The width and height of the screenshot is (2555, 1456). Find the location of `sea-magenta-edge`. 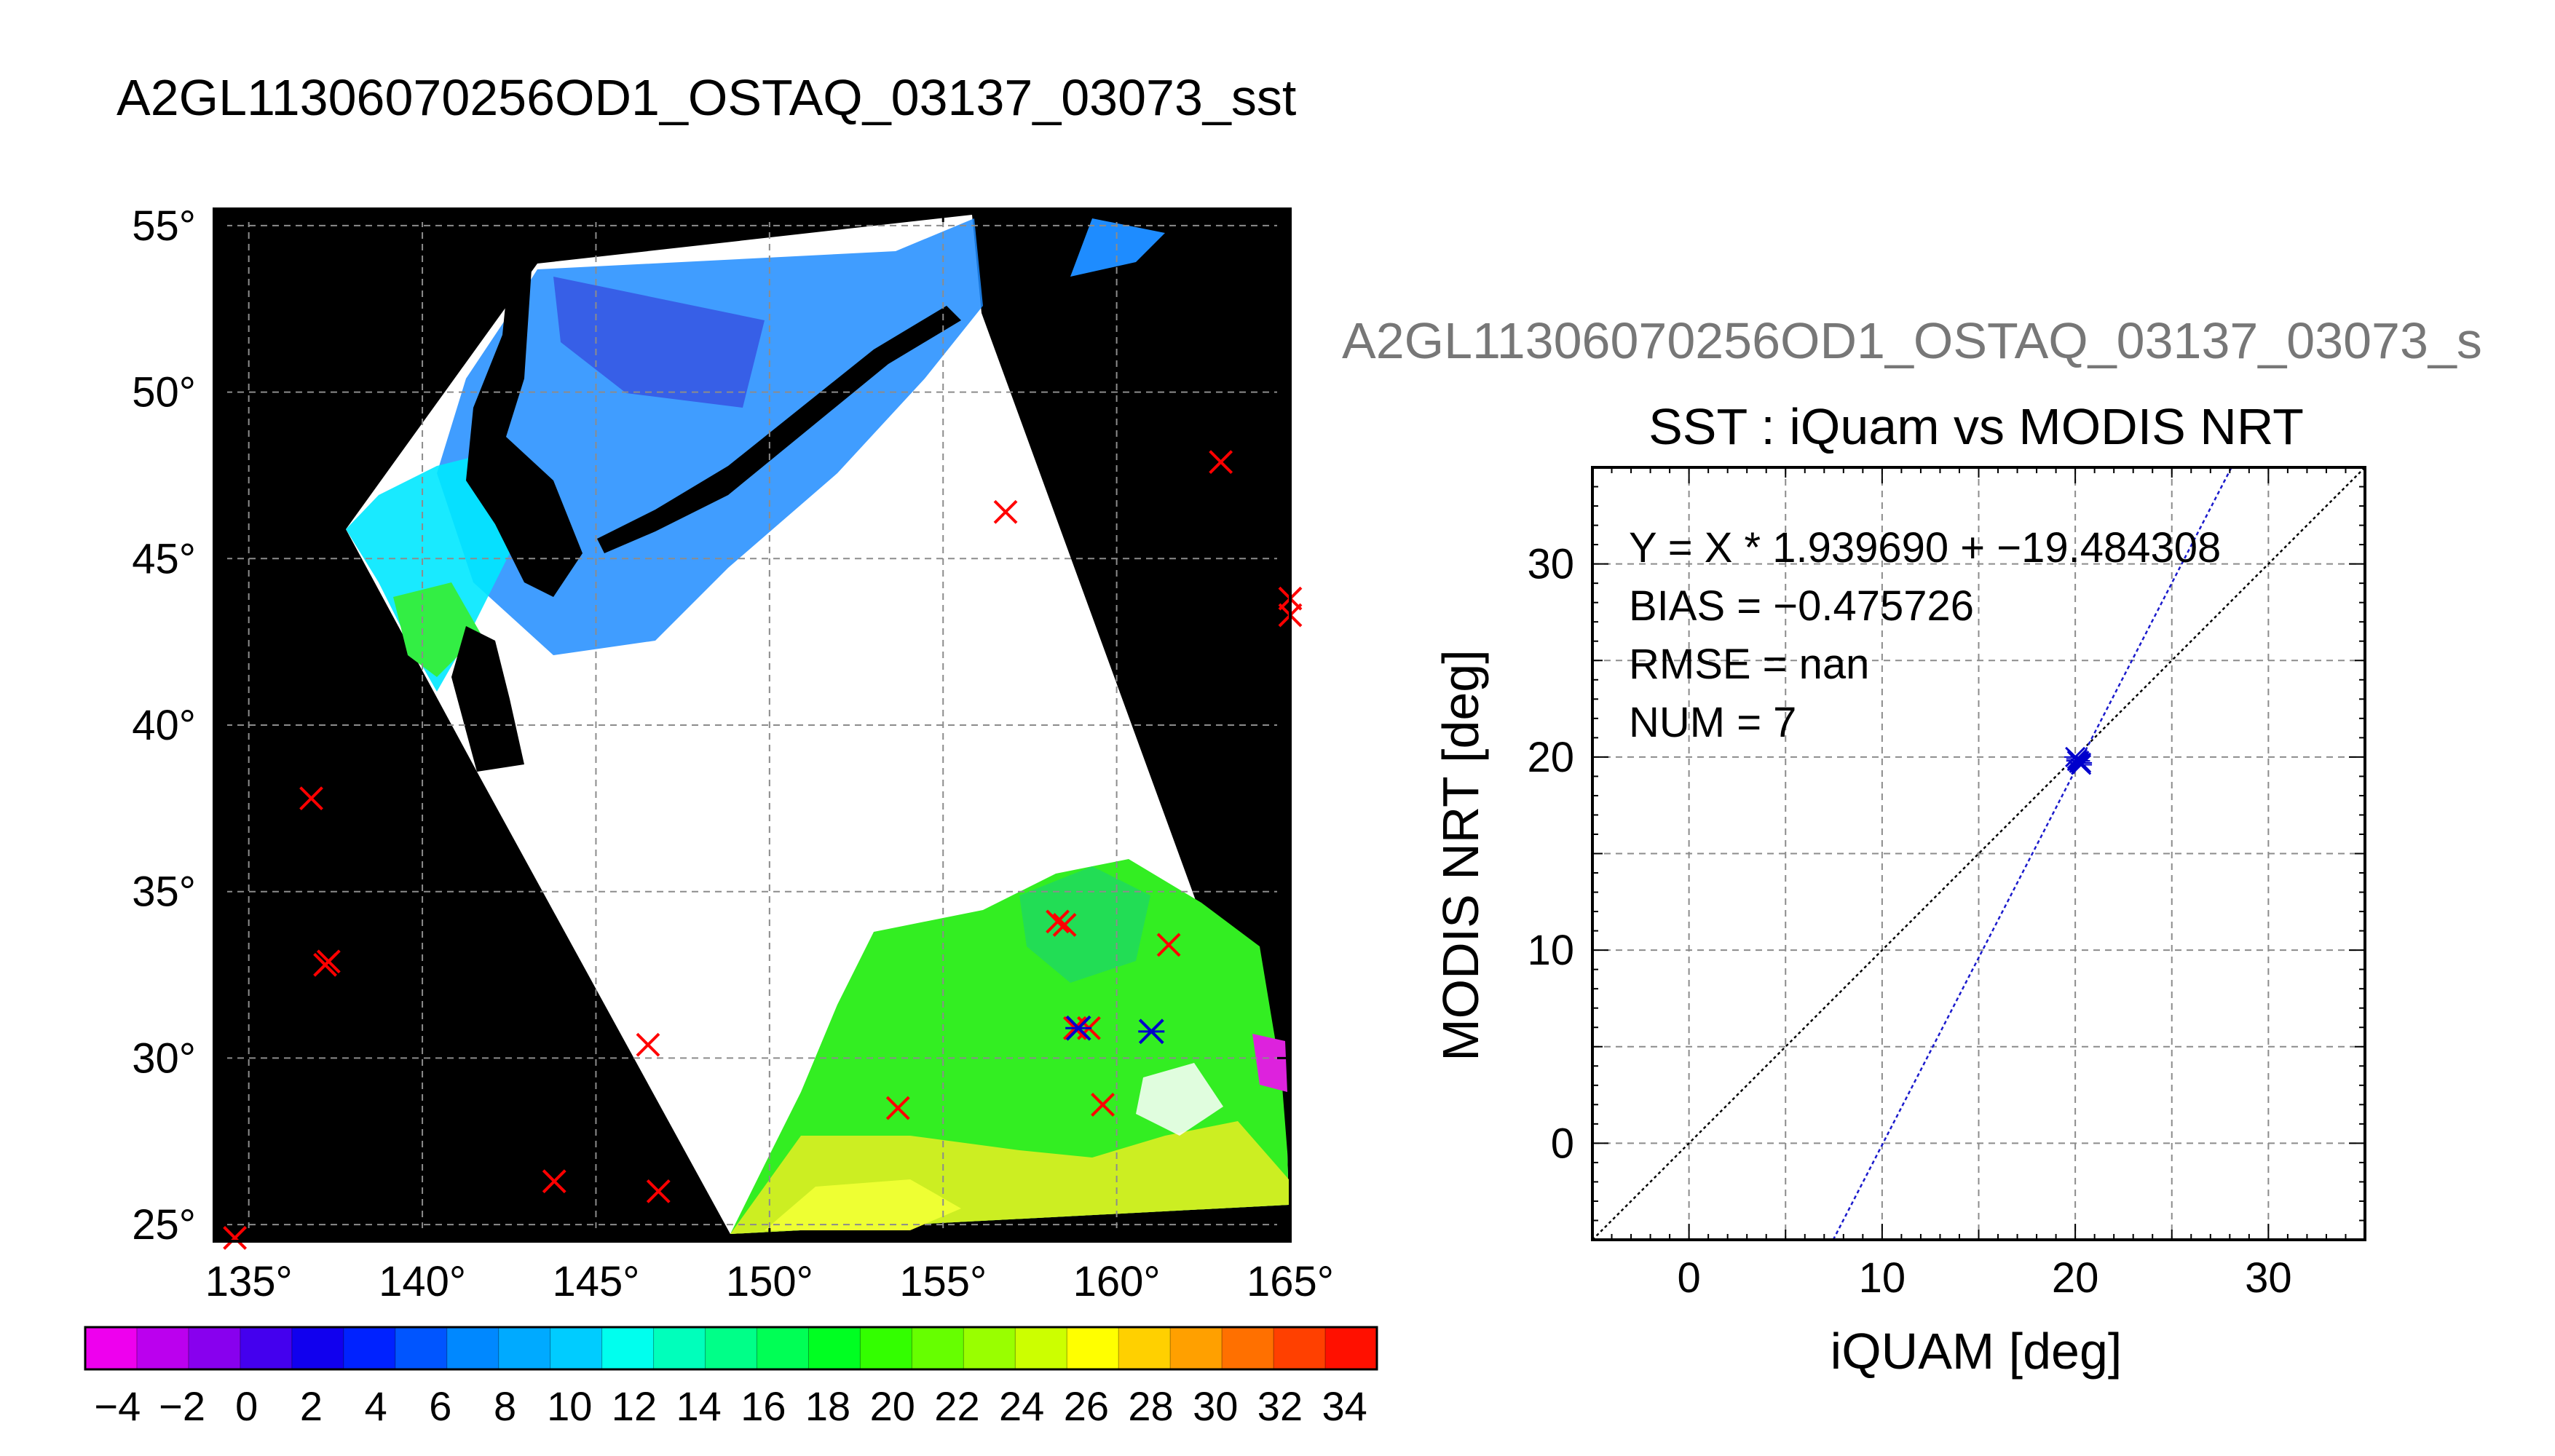

sea-magenta-edge is located at coordinates (1269, 1063).